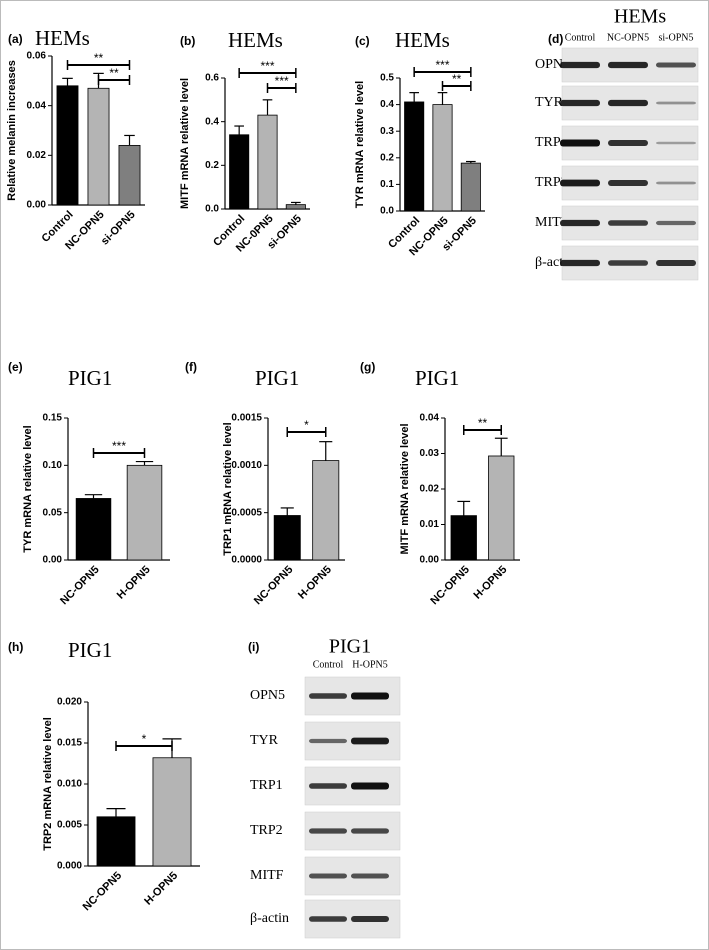 The image size is (709, 950). I want to click on y-tick-label: 0.0015, so click(246, 418).